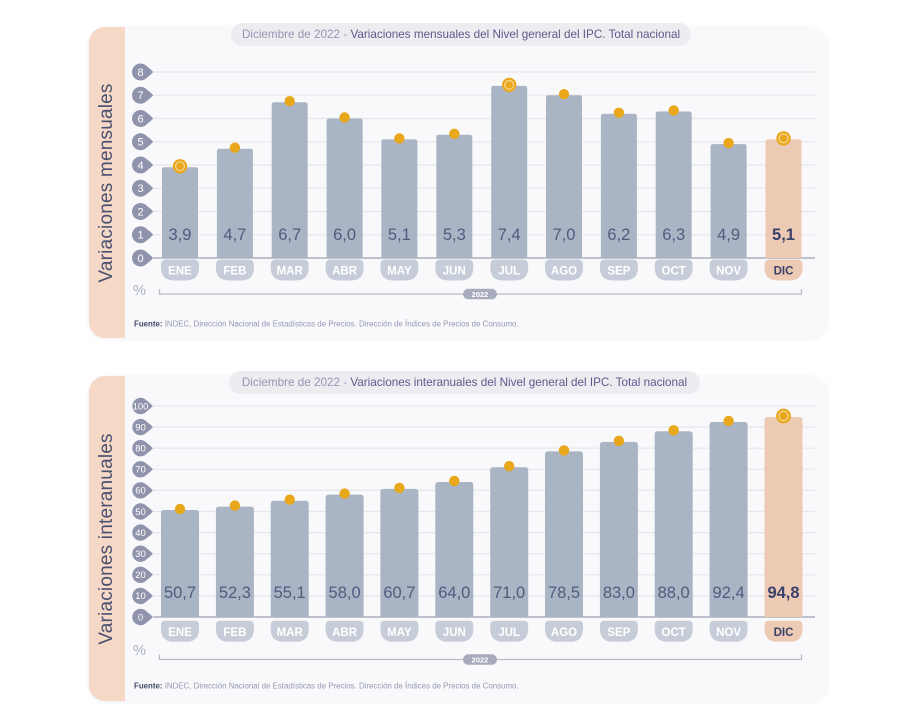 This screenshot has width=900, height=721. Describe the element at coordinates (729, 593) in the screenshot. I see `svg-text: 92,4` at that location.